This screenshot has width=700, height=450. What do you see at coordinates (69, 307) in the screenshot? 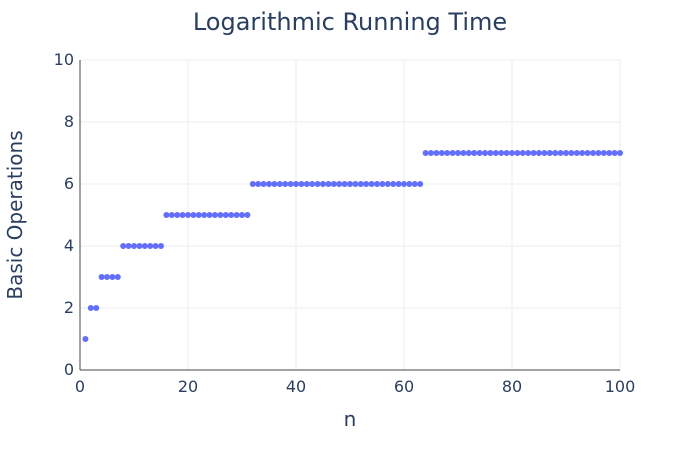
I see `y-tick-label: 2` at bounding box center [69, 307].